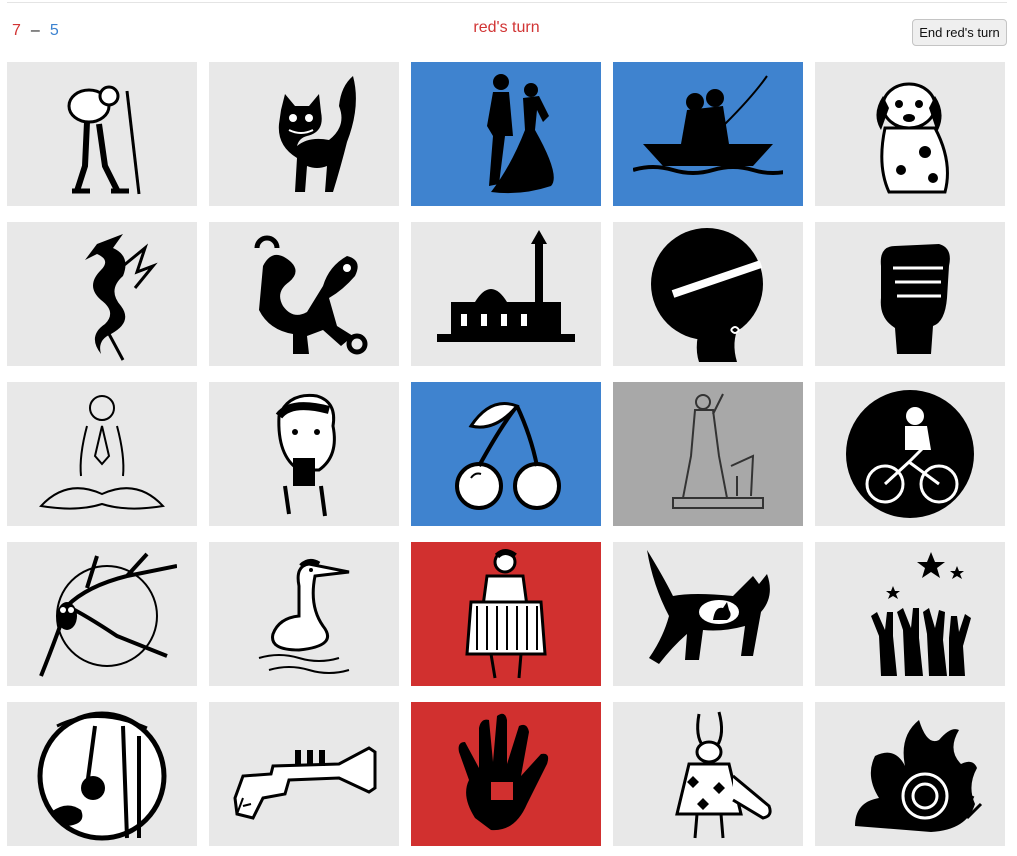 The image size is (1017, 856). Describe the element at coordinates (708, 607) in the screenshot. I see `cat-silhouette-icon` at that location.